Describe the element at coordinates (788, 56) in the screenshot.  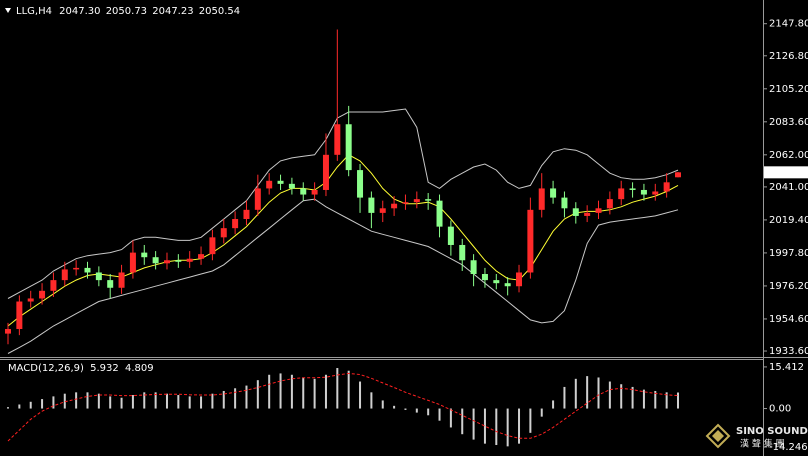
I see `y-tick-label: 2126.80` at that location.